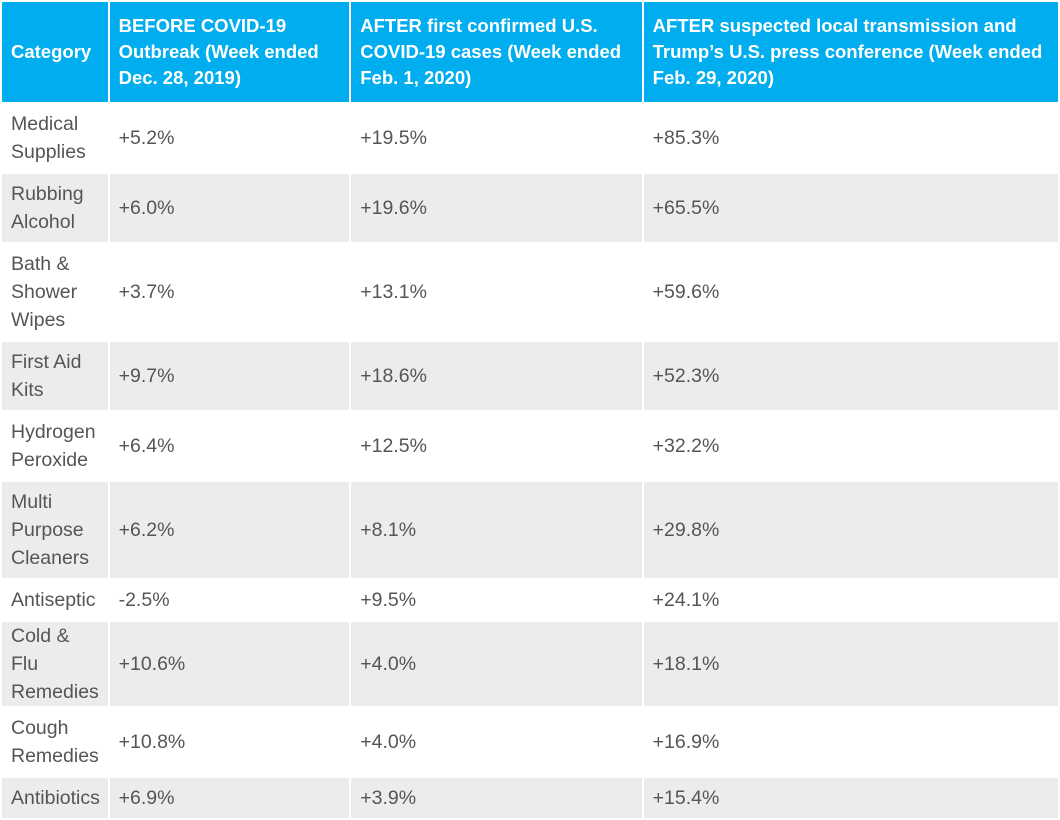  I want to click on table-row: Cough Remedies +10.8% +4.0% +16.9%, so click(530, 742).